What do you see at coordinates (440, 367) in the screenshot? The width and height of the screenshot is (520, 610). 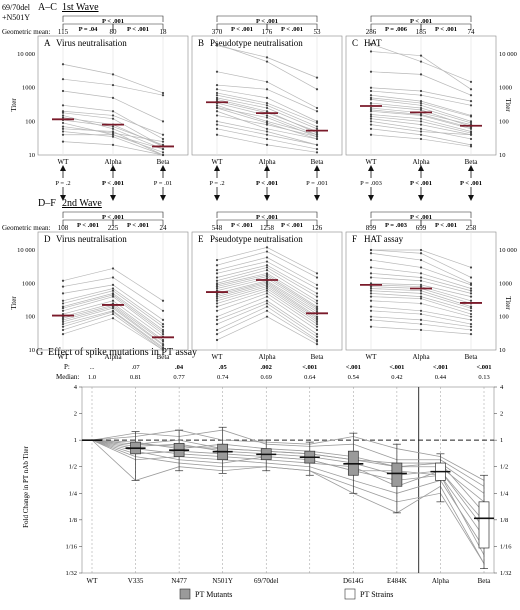 I see `panel-g-p-value: <.001` at bounding box center [440, 367].